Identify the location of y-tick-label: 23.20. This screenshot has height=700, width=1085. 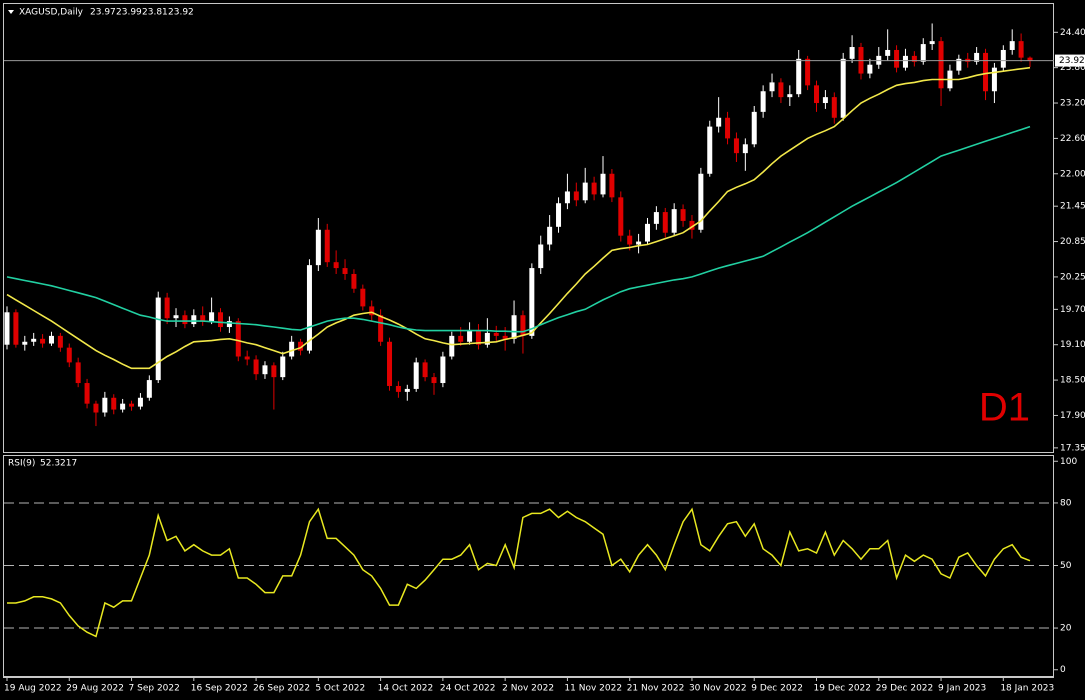
(1072, 104).